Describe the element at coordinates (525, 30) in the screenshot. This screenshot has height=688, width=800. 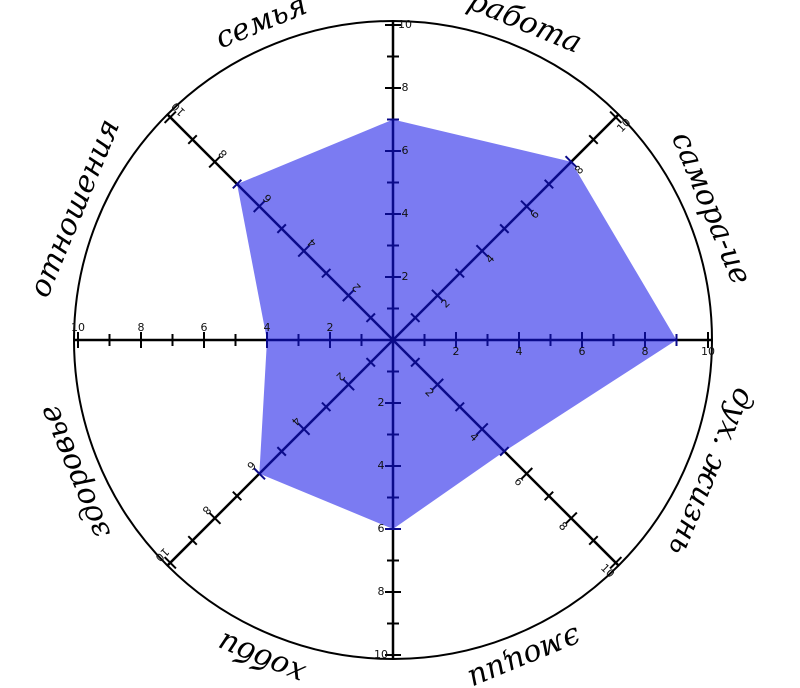
I see `sector-label: работа` at that location.